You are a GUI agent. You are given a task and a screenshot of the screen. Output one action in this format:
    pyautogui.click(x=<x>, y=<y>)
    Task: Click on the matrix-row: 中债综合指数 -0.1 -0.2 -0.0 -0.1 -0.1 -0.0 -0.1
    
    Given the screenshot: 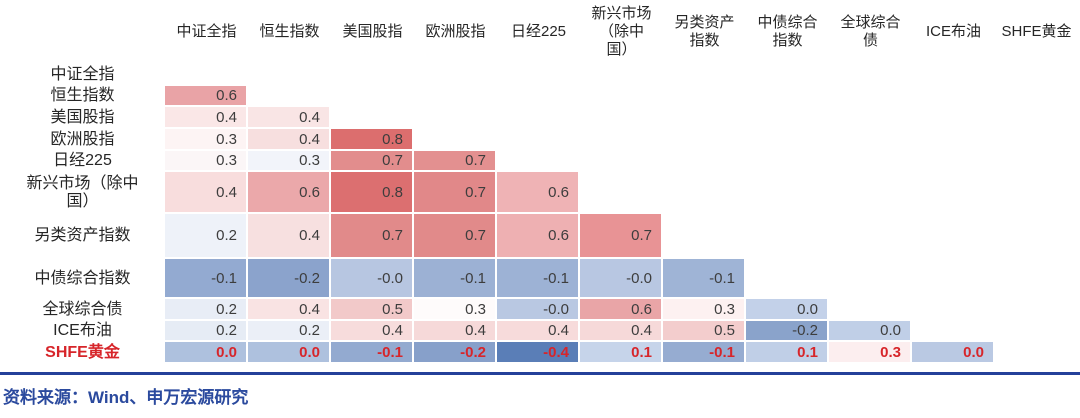 What is the action you would take?
    pyautogui.click(x=540, y=279)
    